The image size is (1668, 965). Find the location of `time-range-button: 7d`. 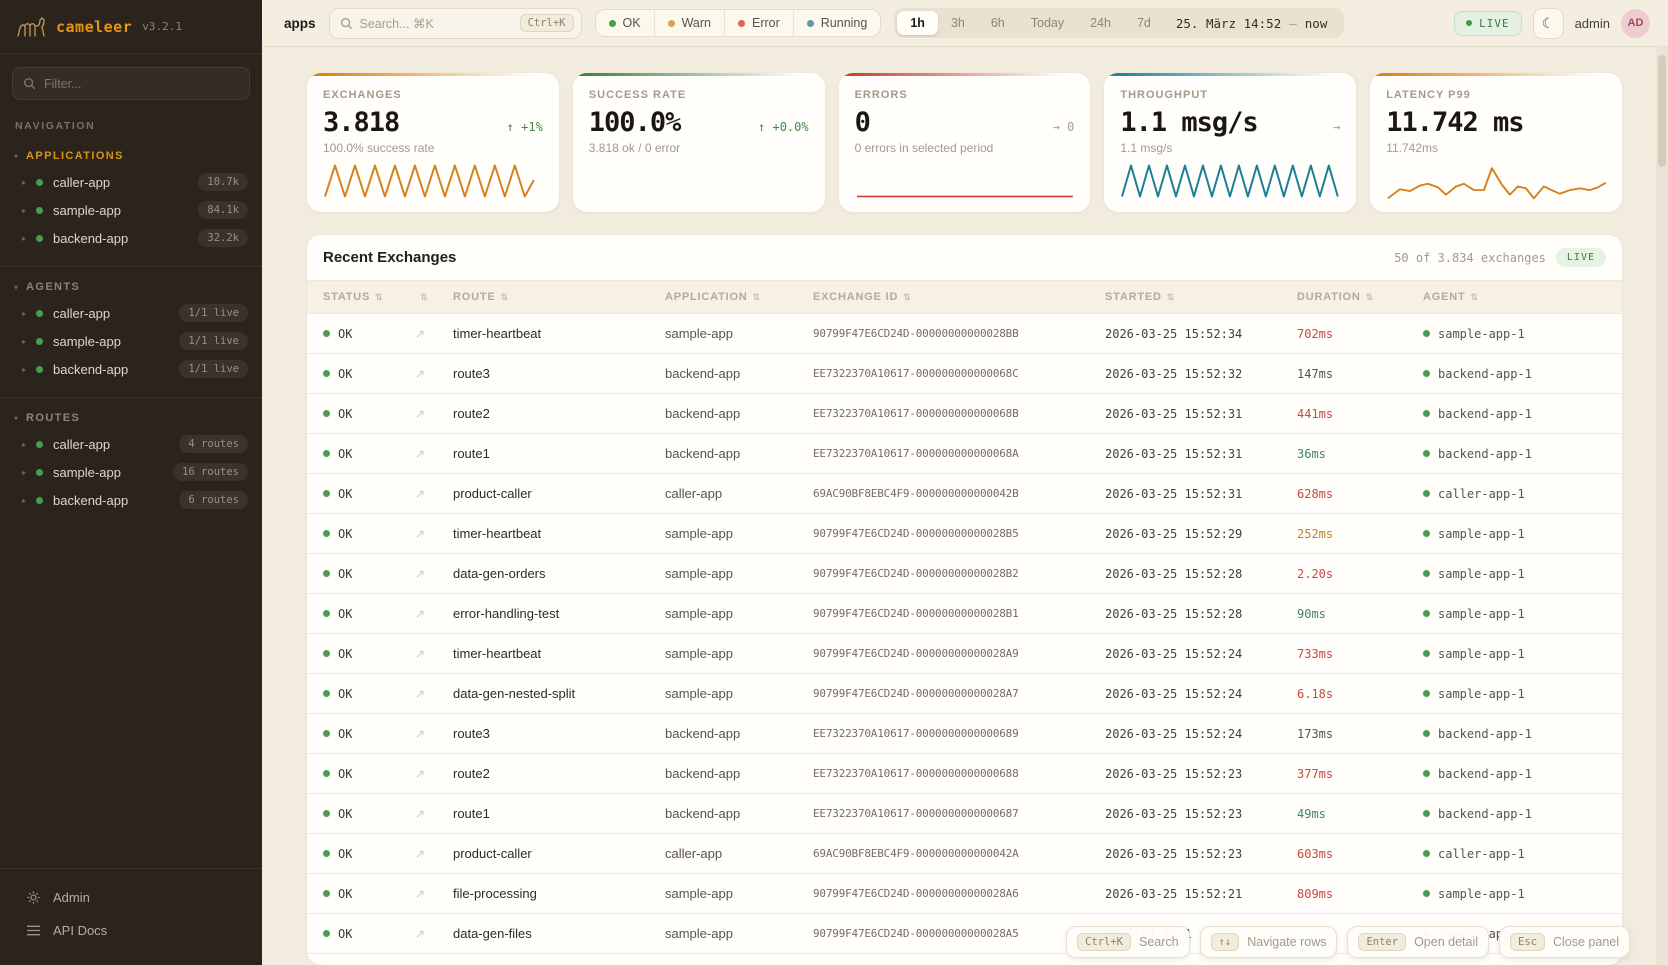

time-range-button: 7d is located at coordinates (1143, 23).